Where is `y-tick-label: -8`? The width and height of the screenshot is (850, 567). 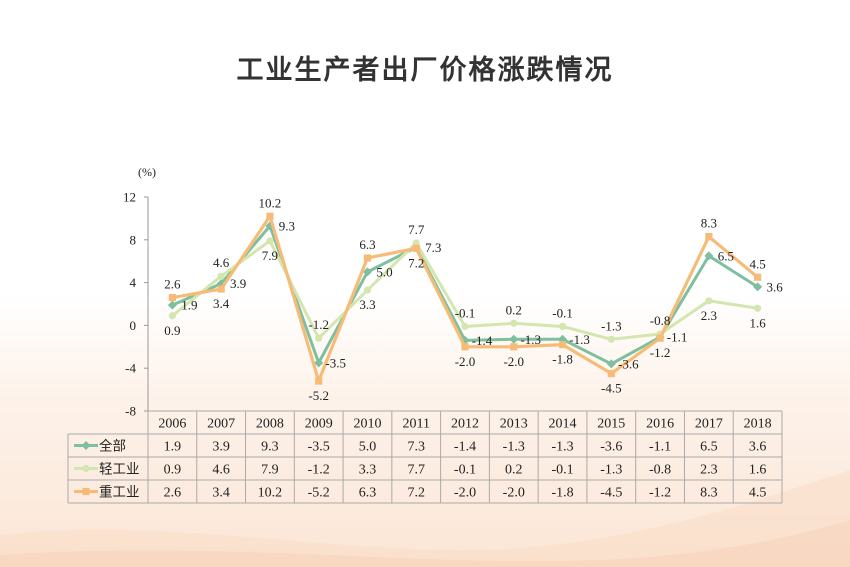 y-tick-label: -8 is located at coordinates (130, 411).